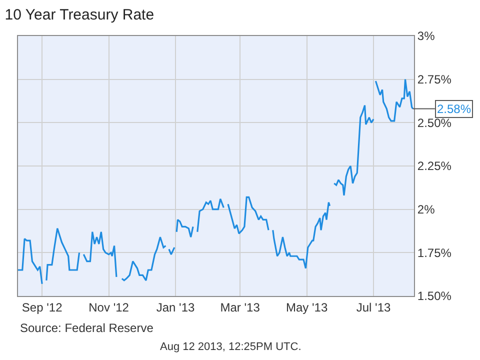 This screenshot has height=360, width=480. I want to click on y-tick-label: 3%, so click(426, 36).